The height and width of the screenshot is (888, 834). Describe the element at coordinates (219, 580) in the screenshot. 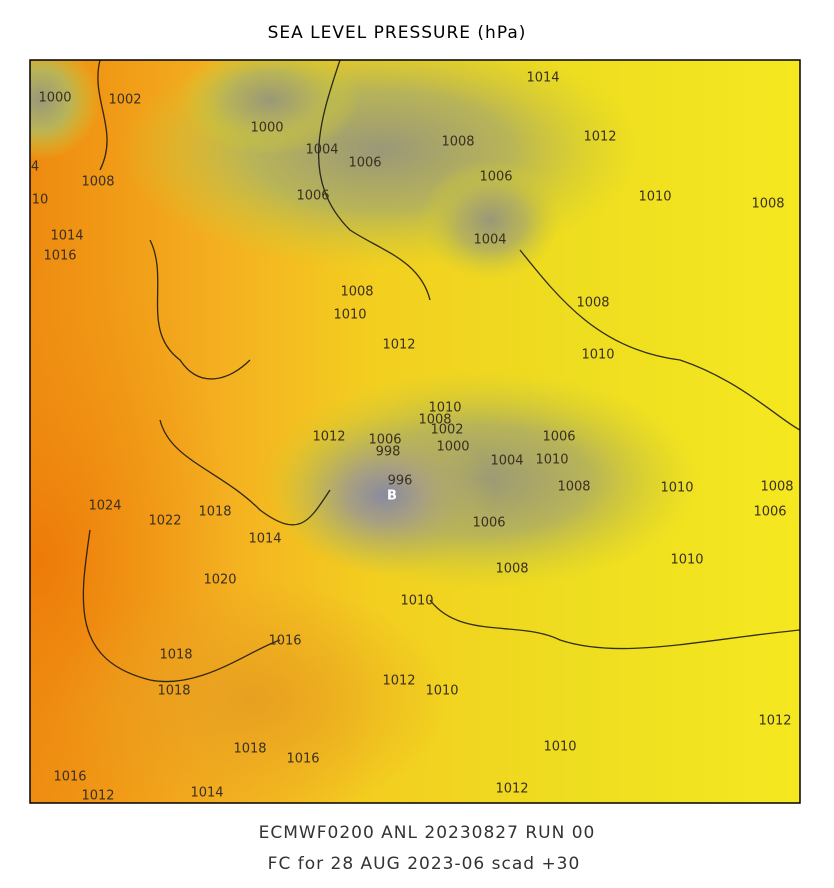

I see `contour-label: 1020` at that location.